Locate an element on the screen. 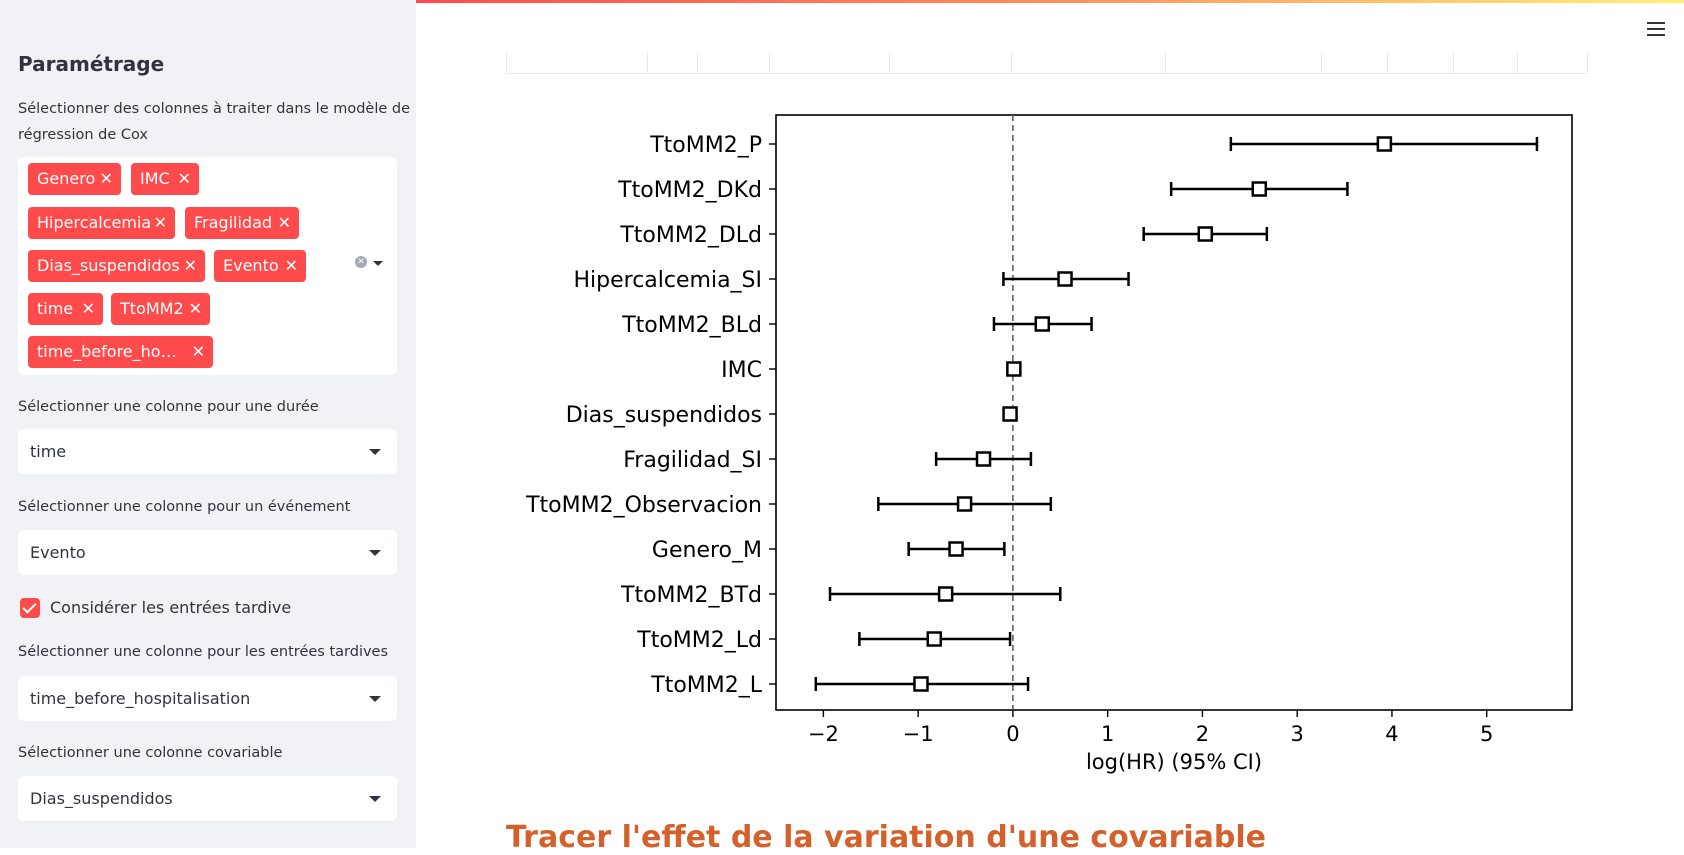  covariate-select: Dias_suspendidos is located at coordinates (207, 798).